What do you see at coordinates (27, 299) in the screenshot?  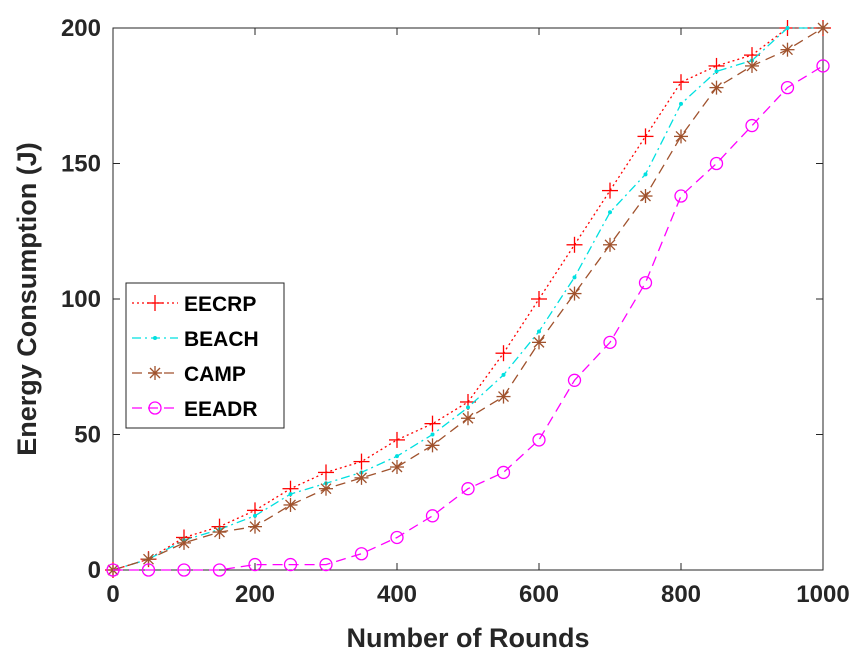 I see `y-axis-label: Energy Consumption (J)` at bounding box center [27, 299].